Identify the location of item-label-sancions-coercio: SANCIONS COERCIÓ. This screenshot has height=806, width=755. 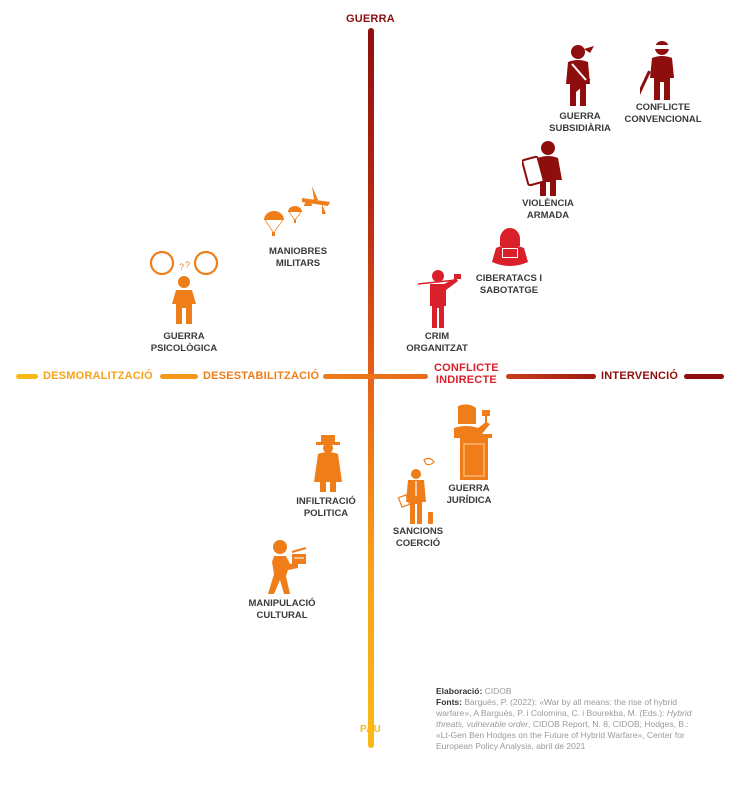
(418, 538).